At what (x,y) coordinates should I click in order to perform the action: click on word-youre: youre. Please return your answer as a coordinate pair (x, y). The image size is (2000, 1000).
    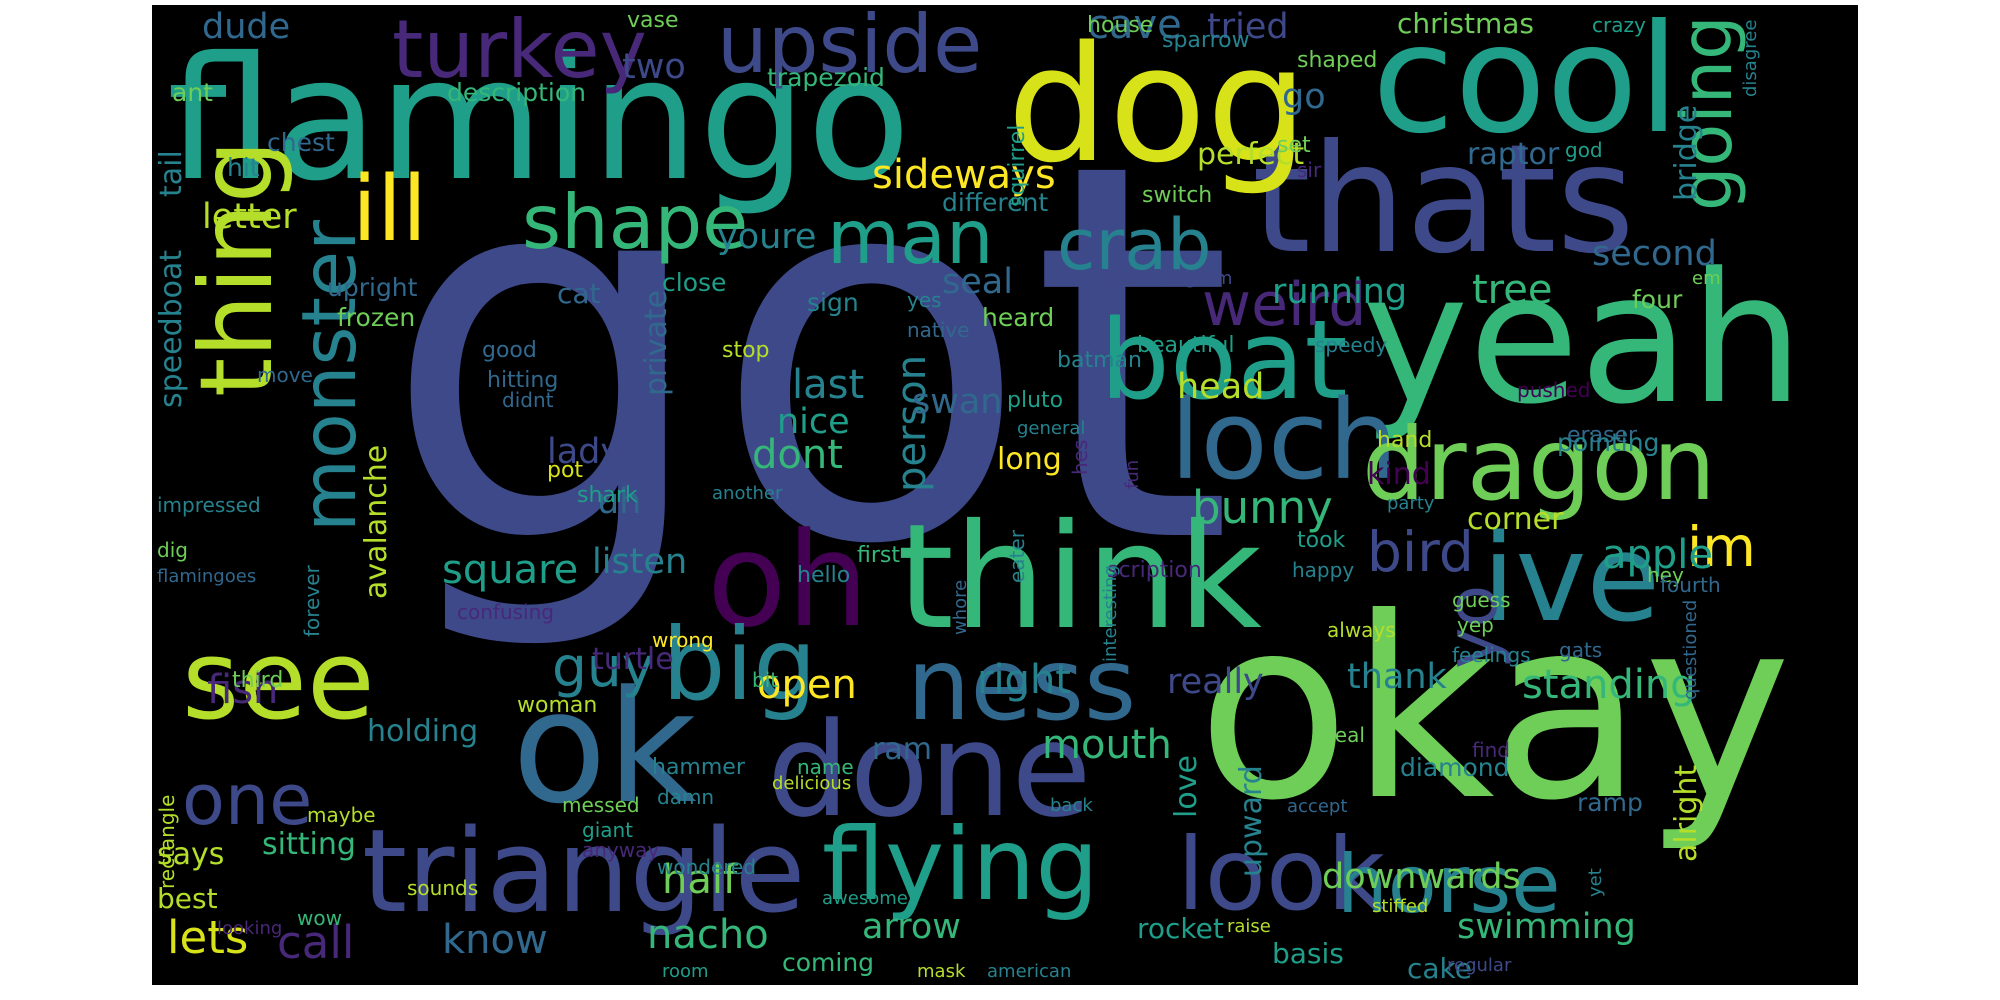
    Looking at the image, I should click on (767, 237).